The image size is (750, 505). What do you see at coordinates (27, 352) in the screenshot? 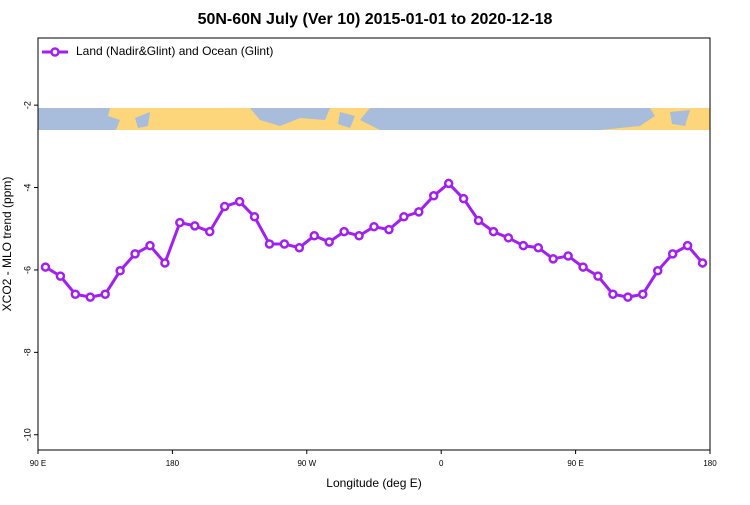
I see `y-tick-label: -8` at bounding box center [27, 352].